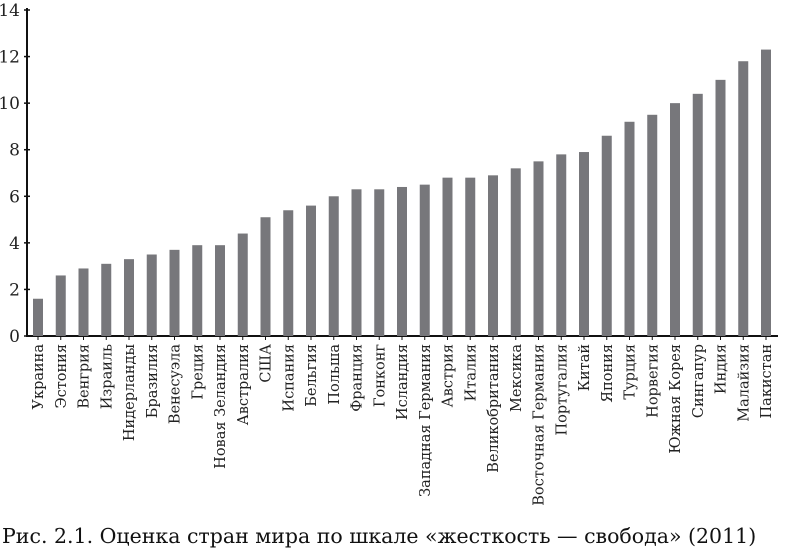 This screenshot has height=559, width=790. What do you see at coordinates (403, 382) in the screenshot?
I see `x-tick-label: Исландия` at bounding box center [403, 382].